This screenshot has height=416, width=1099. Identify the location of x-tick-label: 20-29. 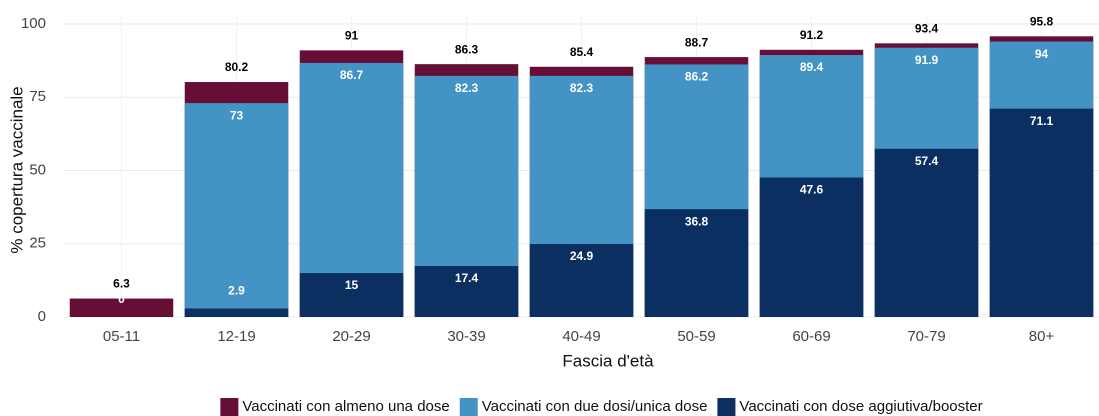
(351, 336).